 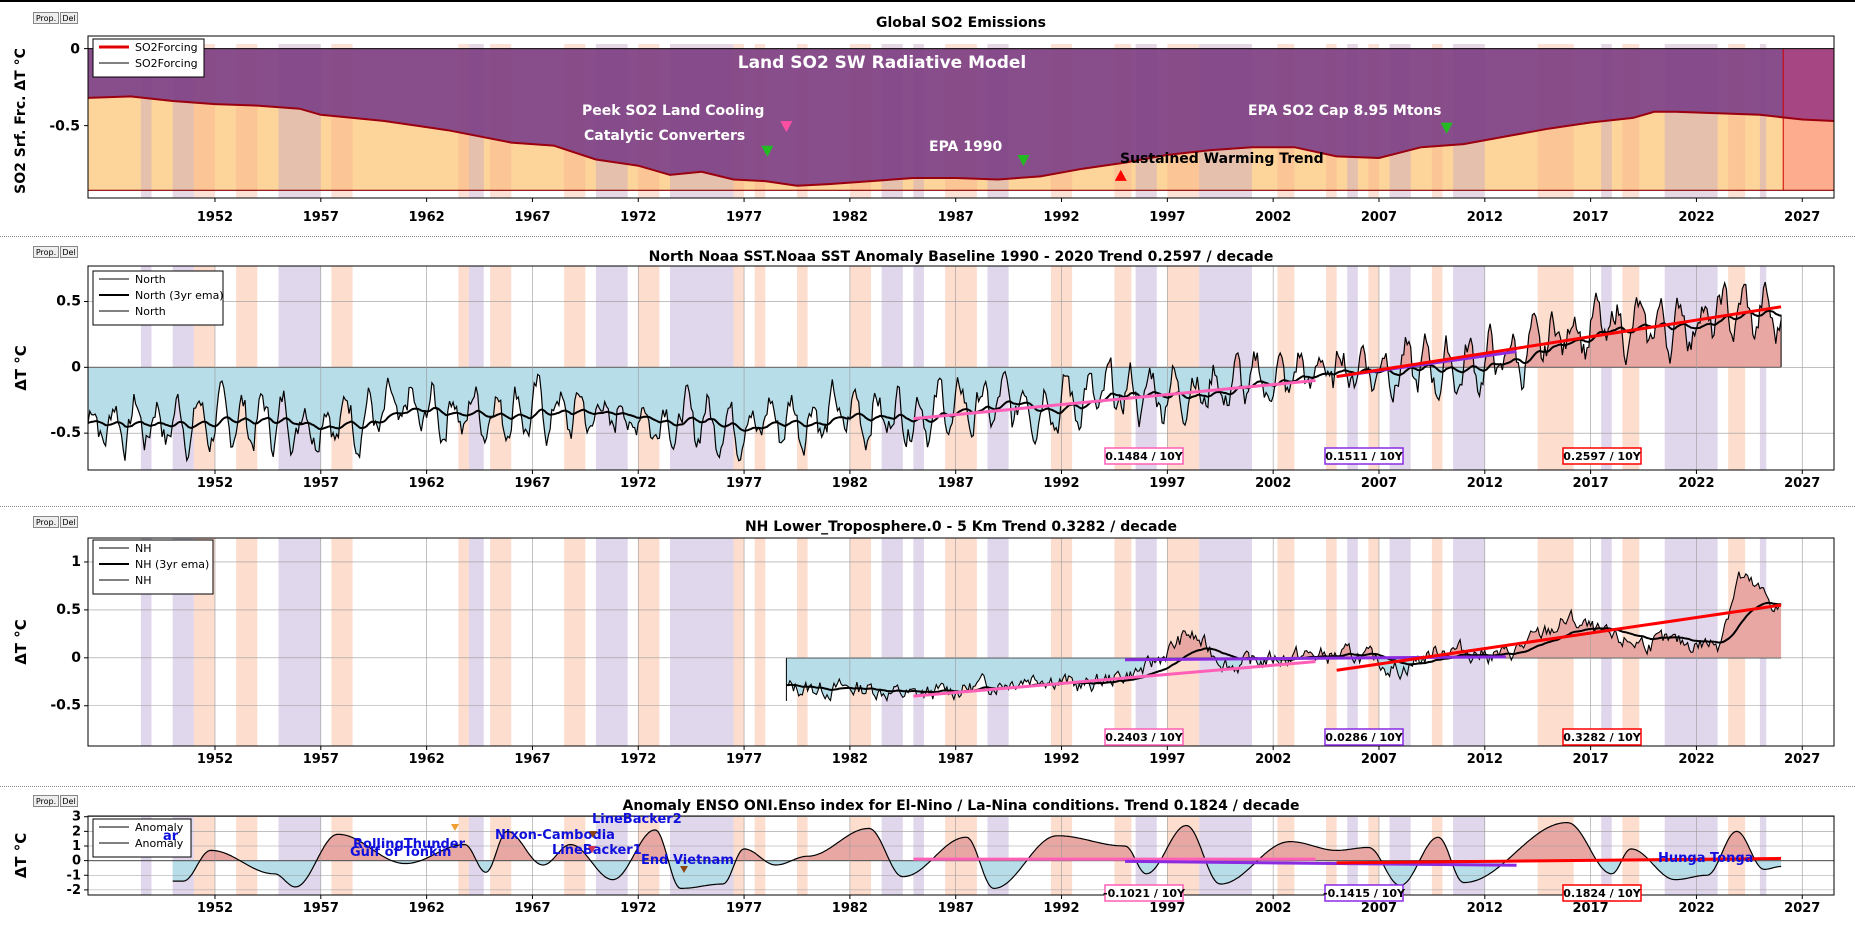 What do you see at coordinates (927, 236) in the screenshot?
I see `panel-separator` at bounding box center [927, 236].